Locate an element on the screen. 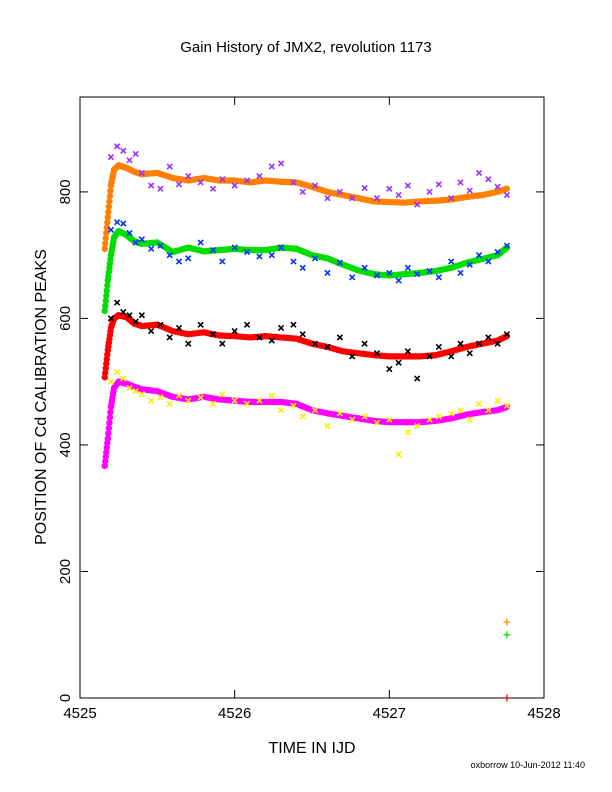 This screenshot has width=612, height=792. outlier-point is located at coordinates (507, 635).